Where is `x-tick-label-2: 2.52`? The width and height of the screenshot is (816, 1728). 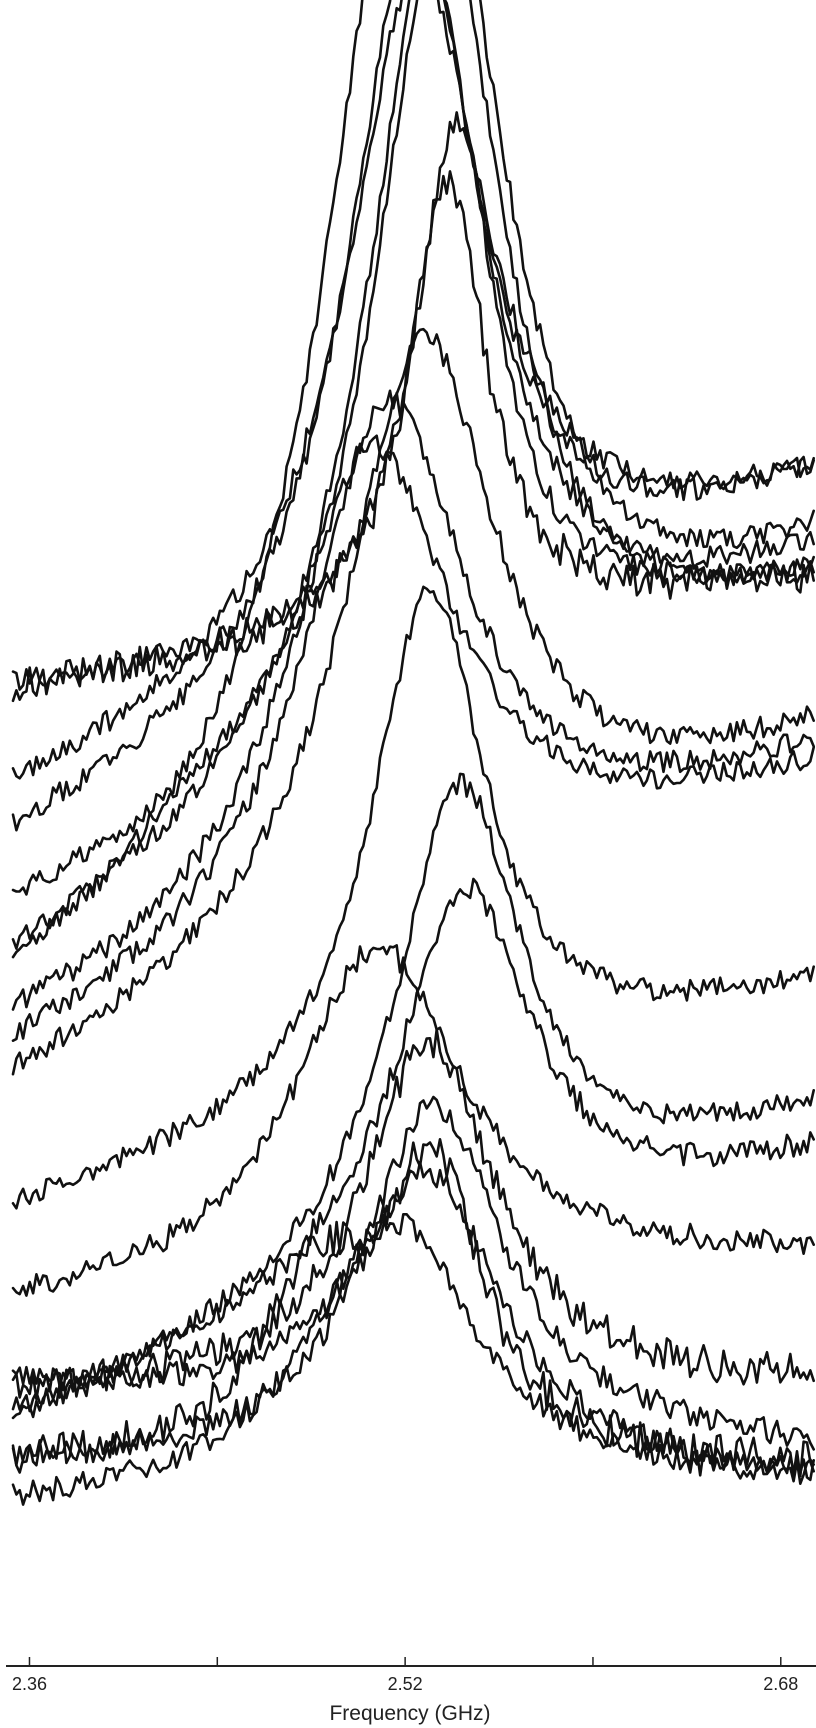 x-tick-label-2: 2.52 is located at coordinates (405, 1684).